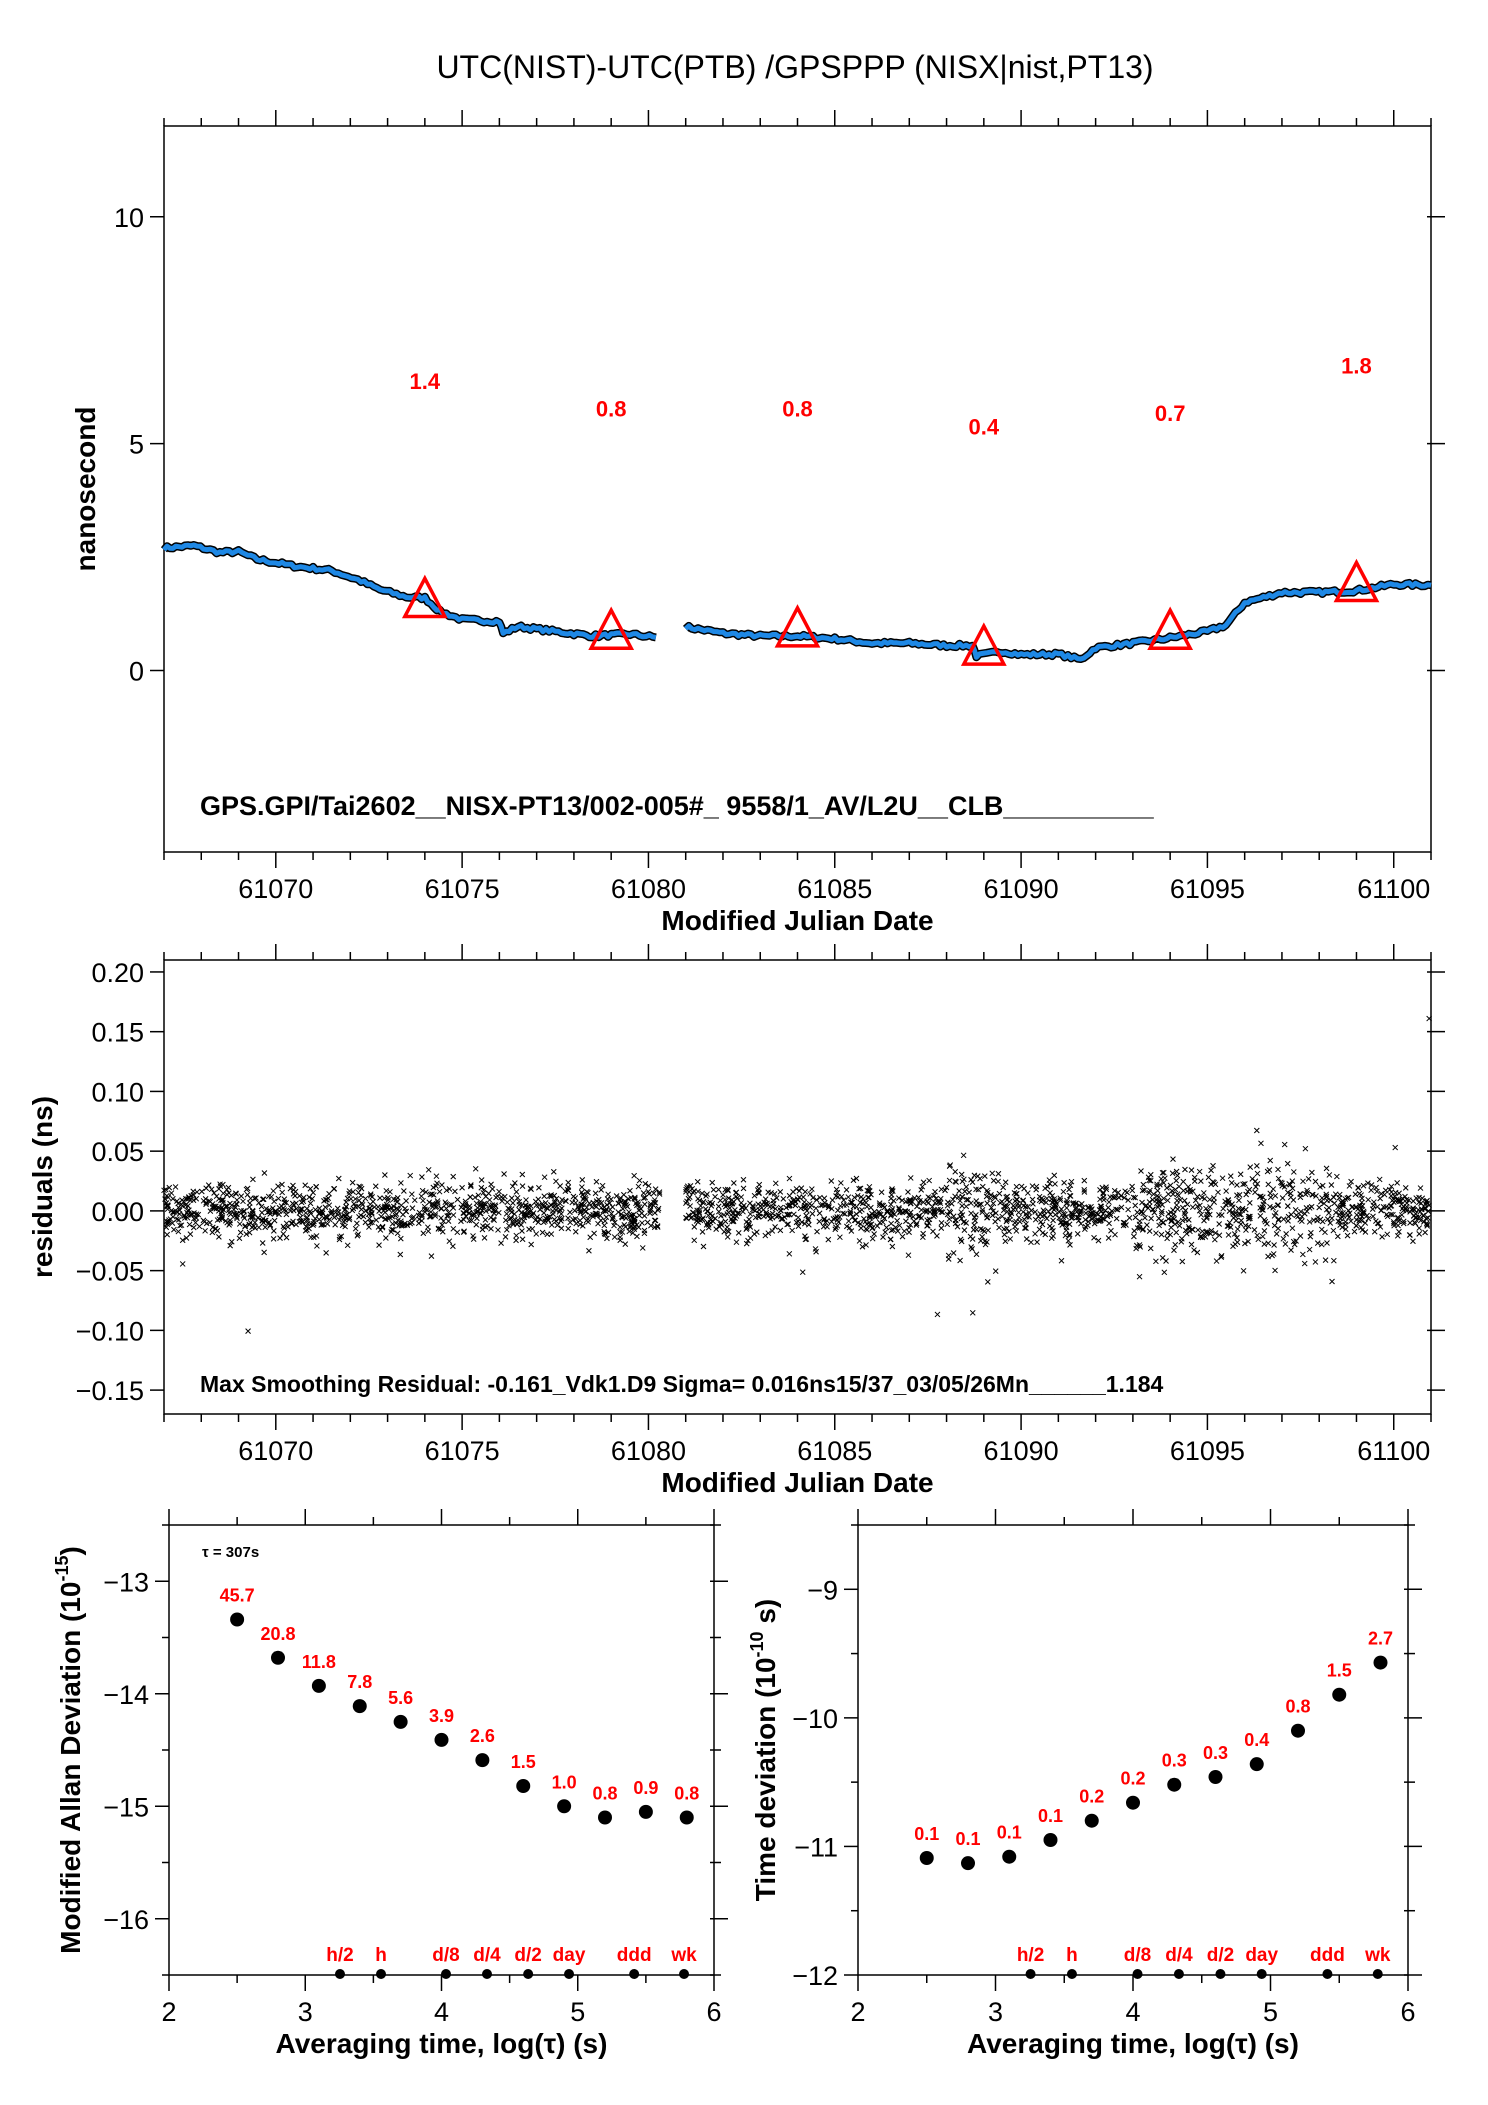 The image size is (1488, 2105). What do you see at coordinates (857, 2012) in the screenshot?
I see `x-tick-label: 2` at bounding box center [857, 2012].